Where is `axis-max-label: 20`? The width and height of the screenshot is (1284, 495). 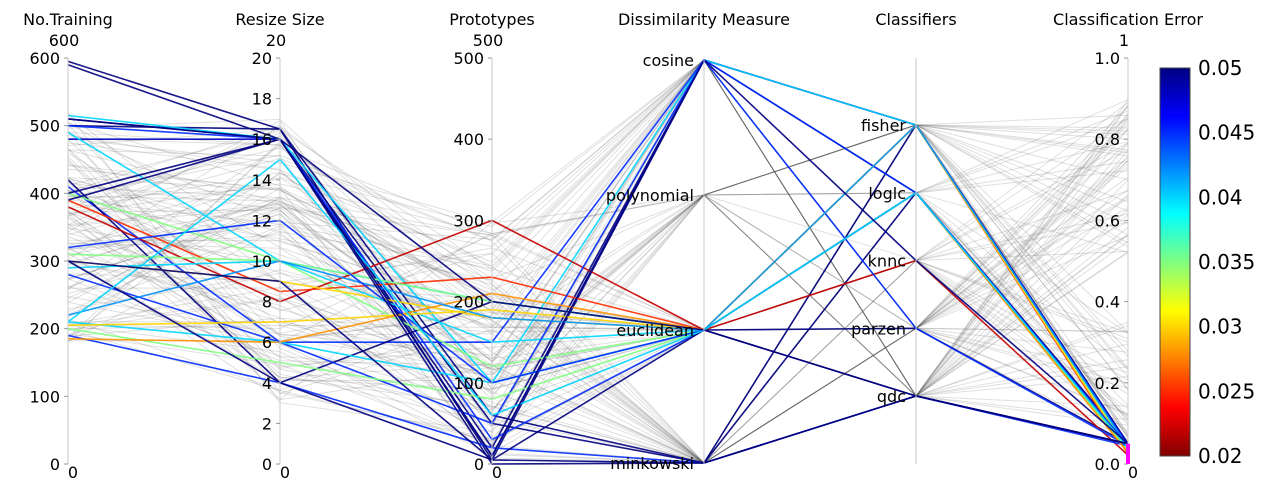
axis-max-label: 20 is located at coordinates (276, 40).